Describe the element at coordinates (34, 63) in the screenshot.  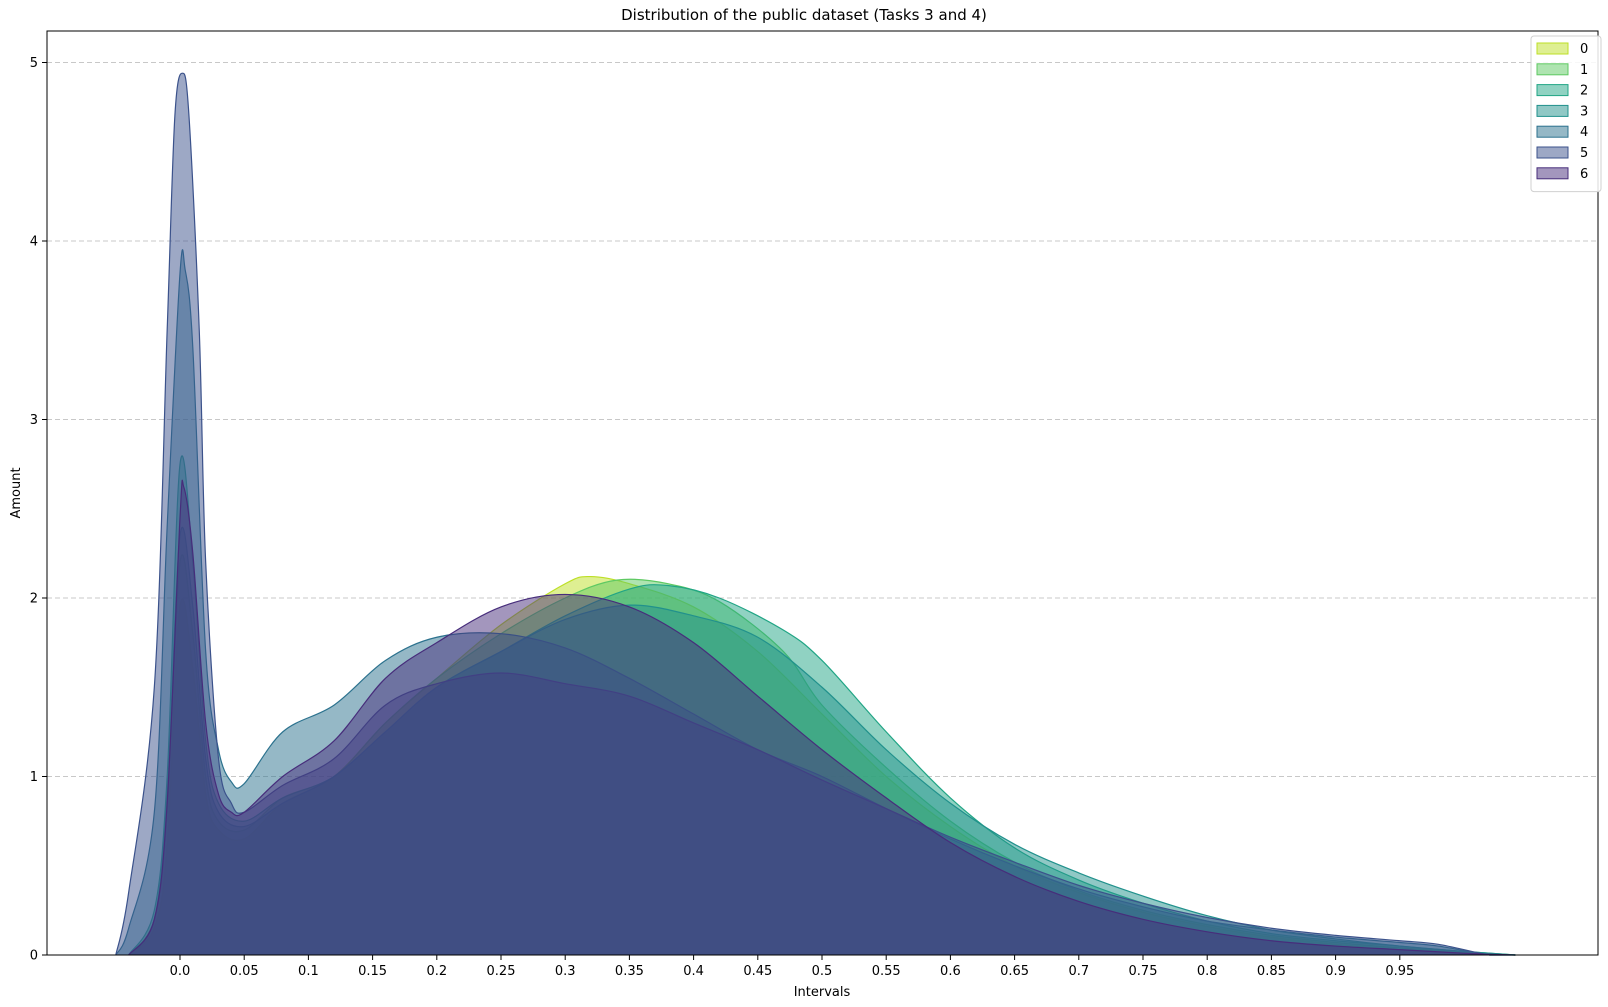
I see `y-tick-label: 5` at that location.